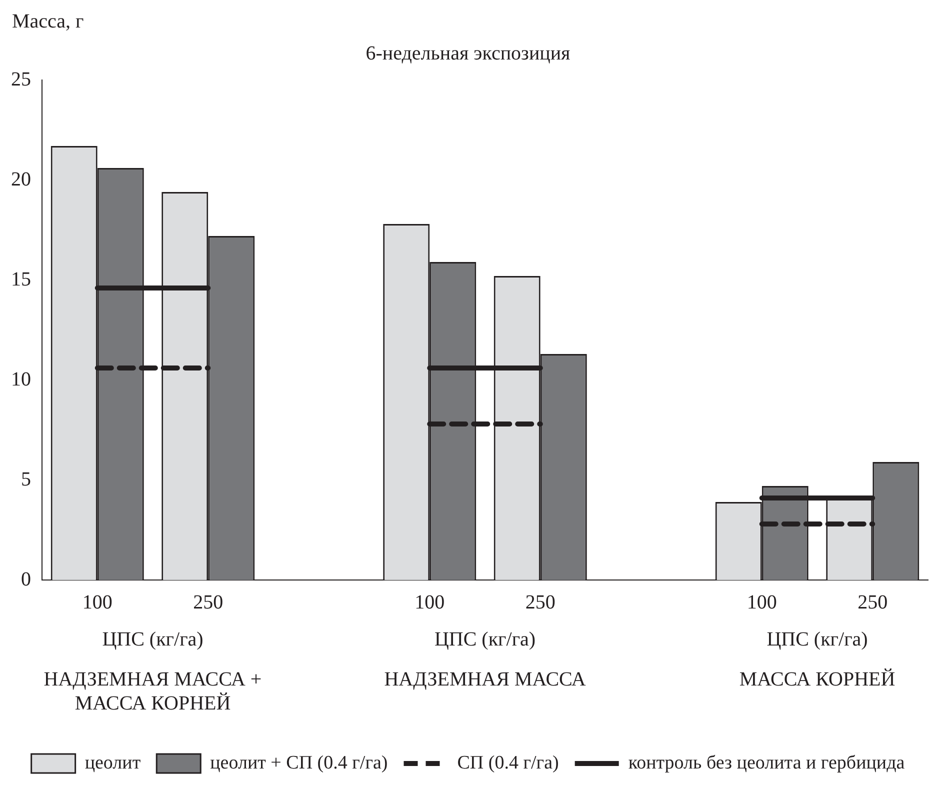 Image resolution: width=948 pixels, height=807 pixels. What do you see at coordinates (26, 479) in the screenshot?
I see `y-tick-label: 5` at bounding box center [26, 479].